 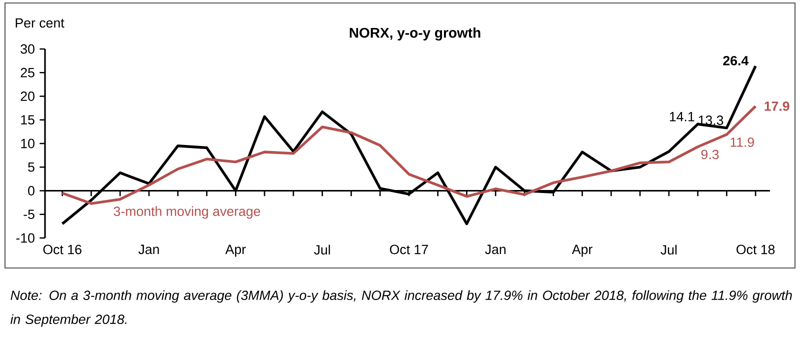 I want to click on y-tick-label: -10, so click(x=25, y=238).